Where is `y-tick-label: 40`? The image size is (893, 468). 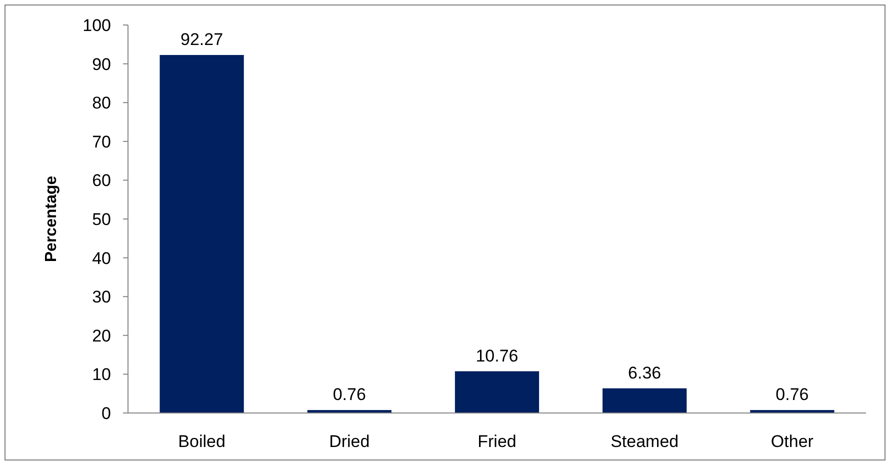 y-tick-label: 40 is located at coordinates (101, 258).